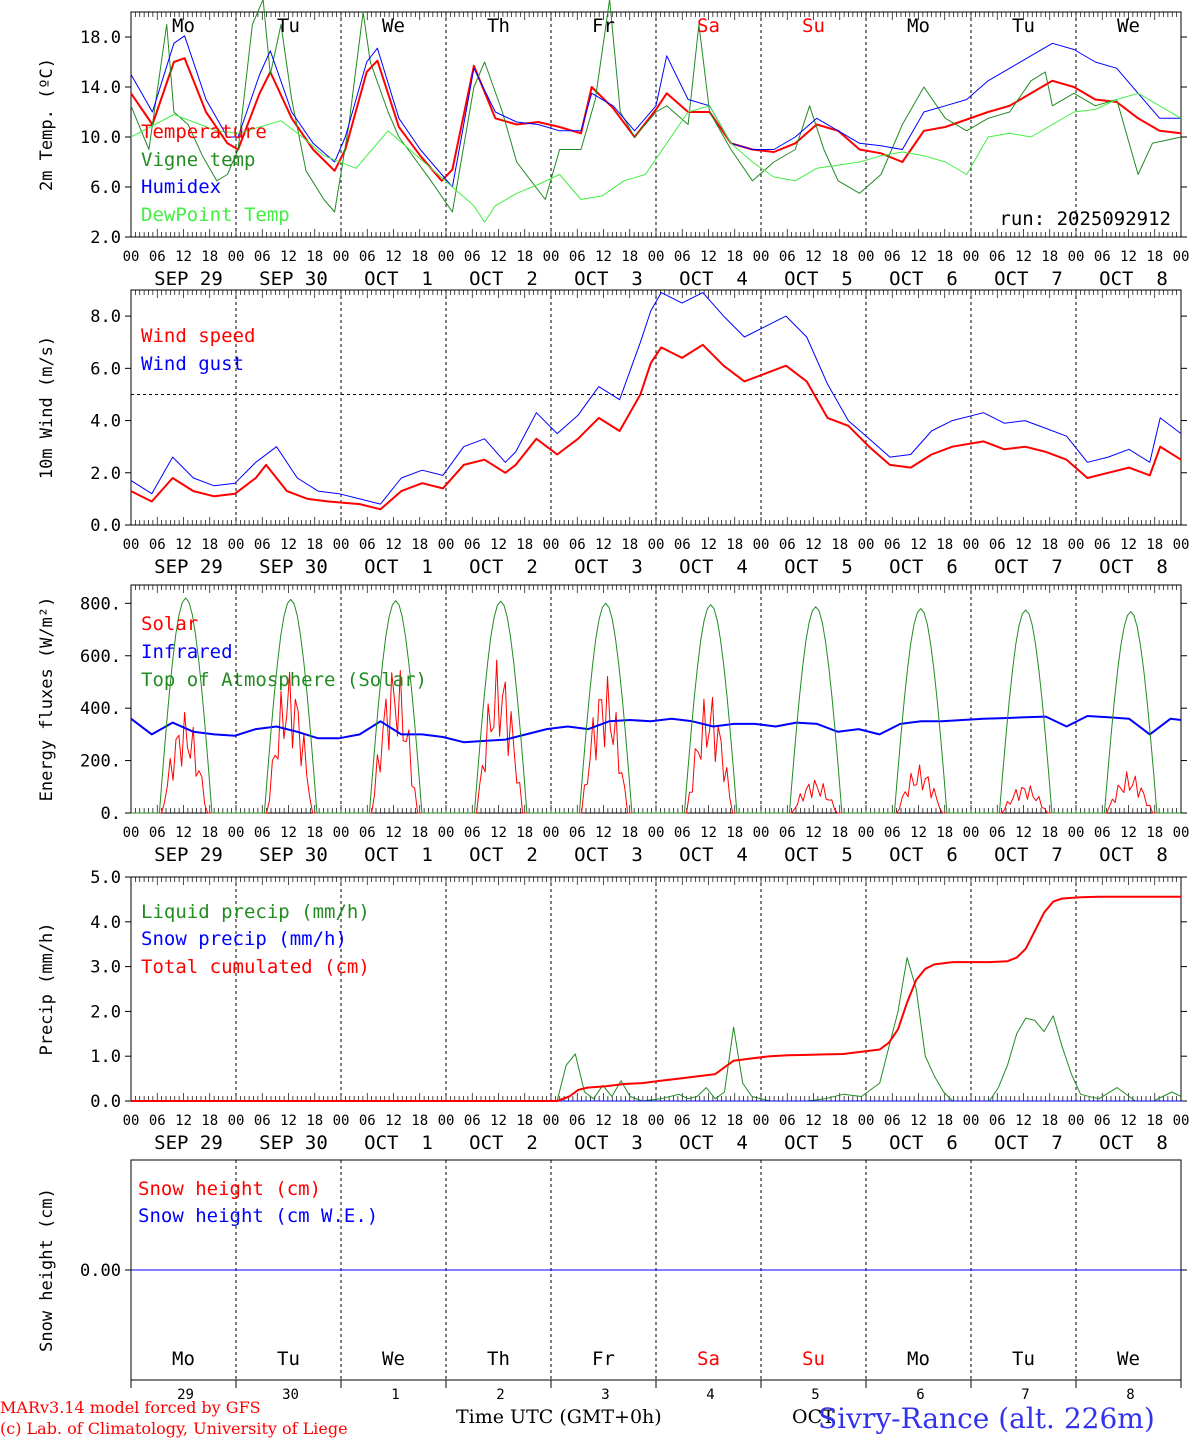 The height and width of the screenshot is (1440, 1194). I want to click on day-label: OCT 7, so click(1028, 1143).